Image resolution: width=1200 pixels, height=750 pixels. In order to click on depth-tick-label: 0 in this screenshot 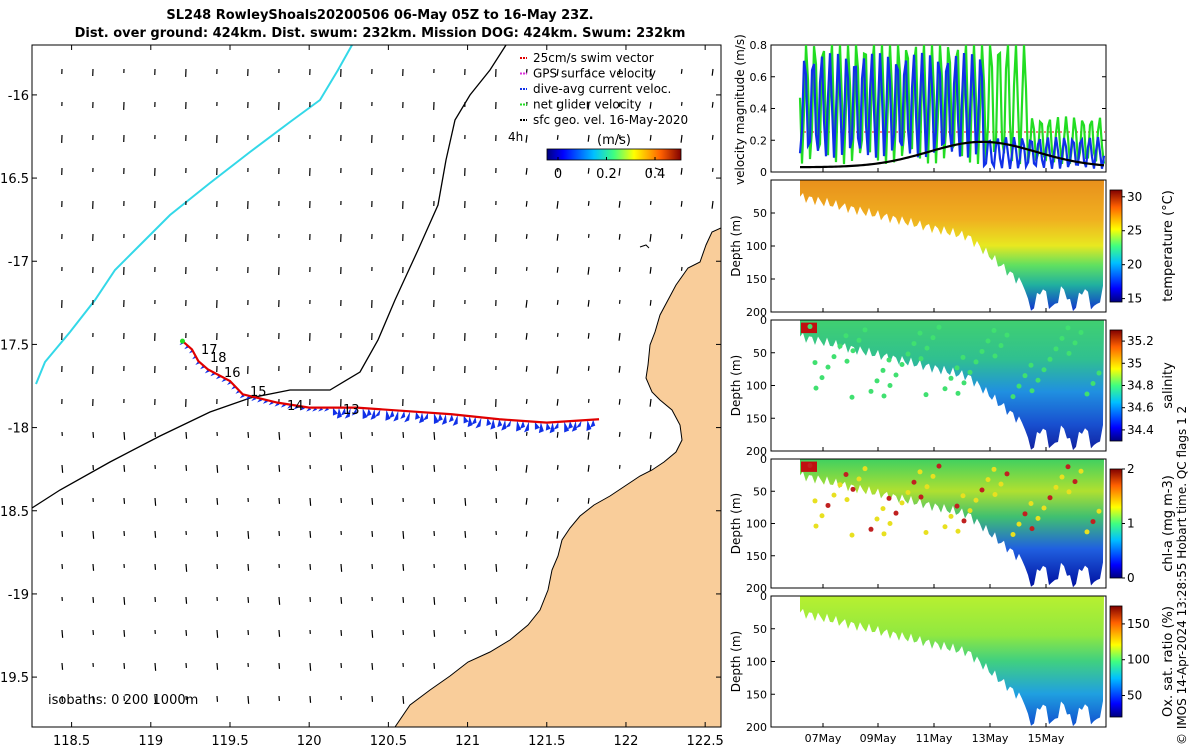, I will do `click(763, 320)`.